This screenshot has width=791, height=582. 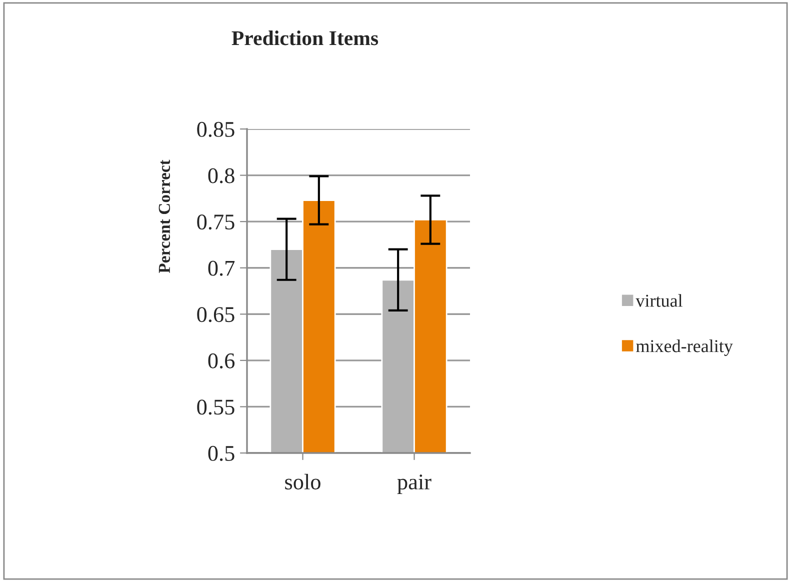 What do you see at coordinates (414, 484) in the screenshot?
I see `x-tick-label: pair` at bounding box center [414, 484].